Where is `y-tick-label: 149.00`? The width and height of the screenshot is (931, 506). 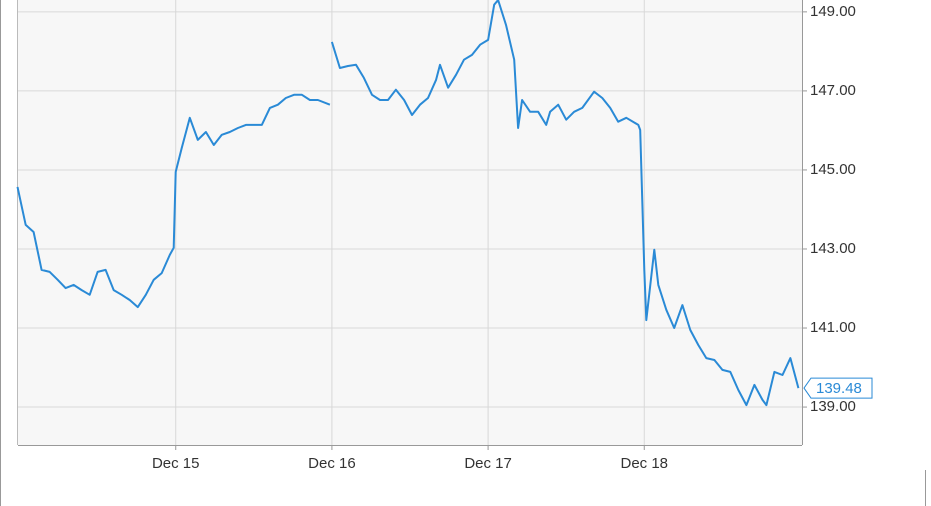
y-tick-label: 149.00 is located at coordinates (833, 11).